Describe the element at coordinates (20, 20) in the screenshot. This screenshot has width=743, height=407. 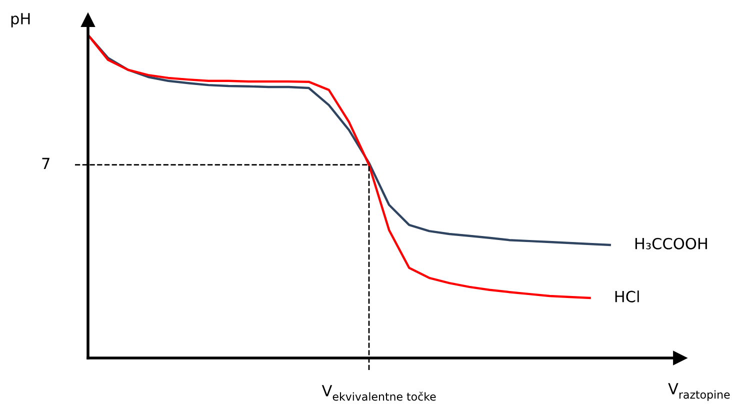
I see `y-axis-title: pH` at that location.